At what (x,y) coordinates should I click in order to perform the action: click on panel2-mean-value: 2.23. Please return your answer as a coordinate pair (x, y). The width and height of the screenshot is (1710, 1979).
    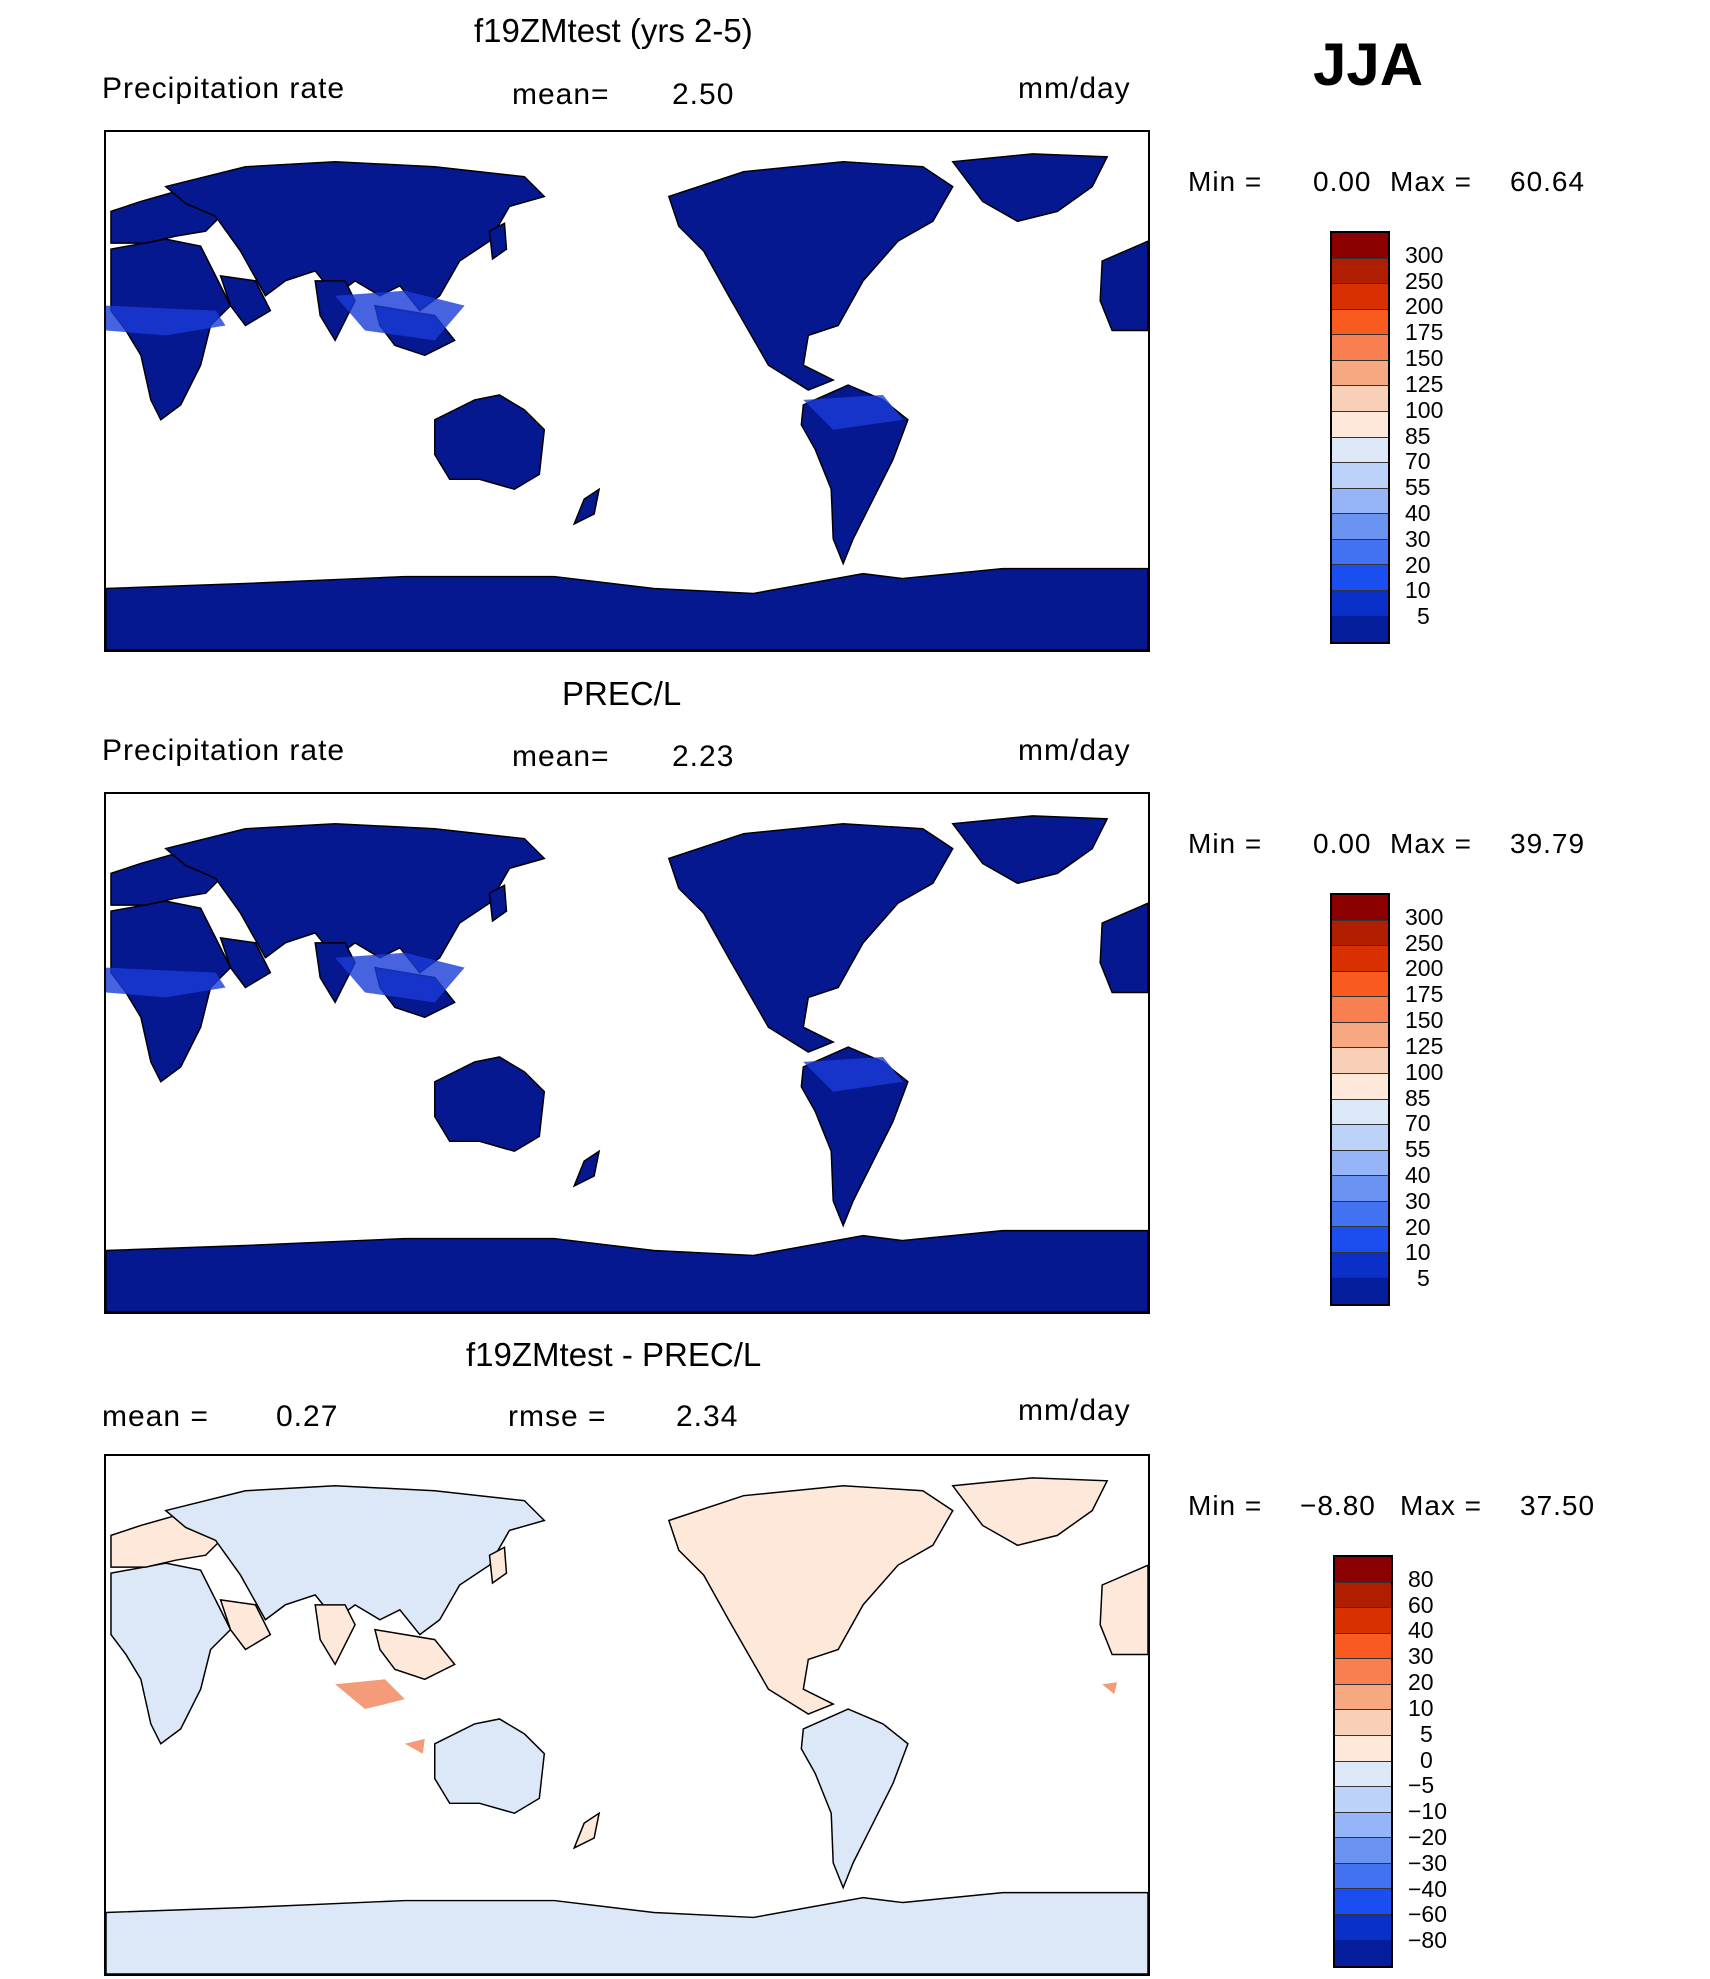
    Looking at the image, I should click on (703, 756).